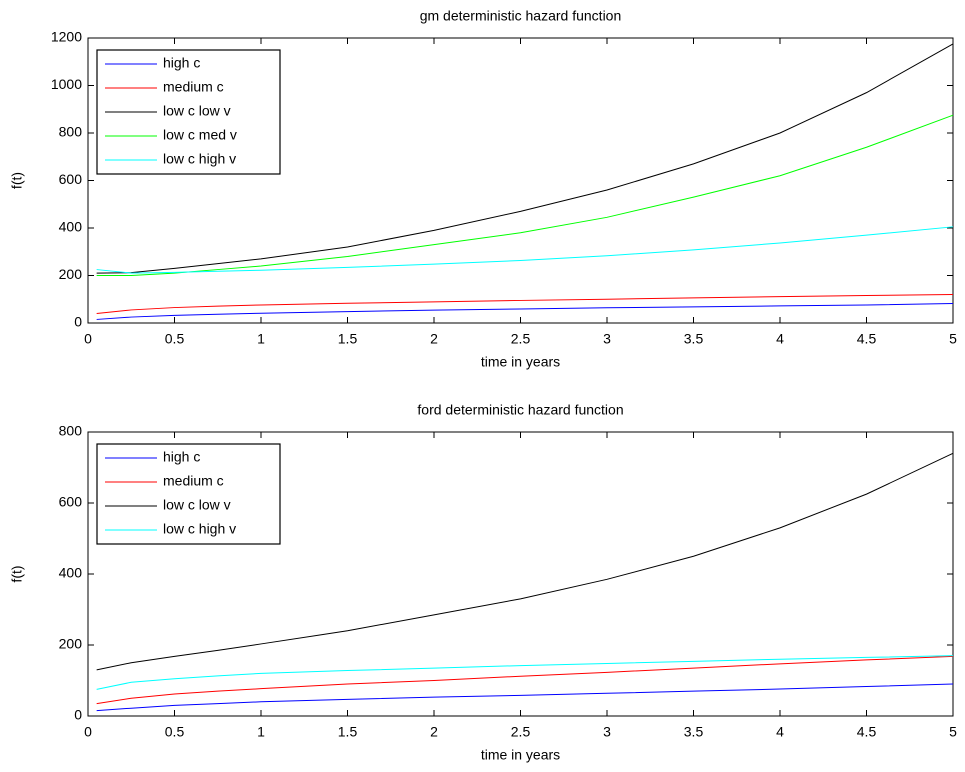  Describe the element at coordinates (66, 84) in the screenshot. I see `y-tick-label: 1000` at that location.